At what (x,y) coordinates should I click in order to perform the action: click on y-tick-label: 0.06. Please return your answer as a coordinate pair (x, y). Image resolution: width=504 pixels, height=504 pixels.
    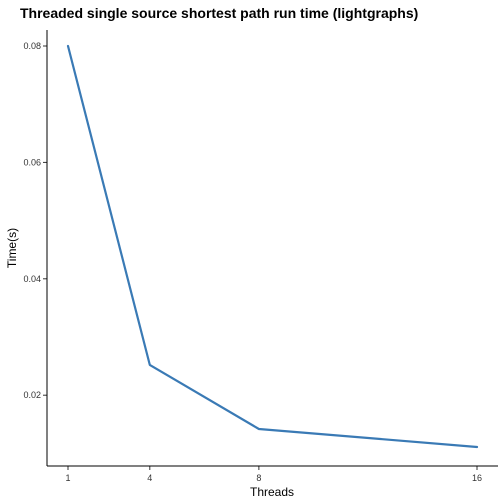
    Looking at the image, I should click on (32, 162).